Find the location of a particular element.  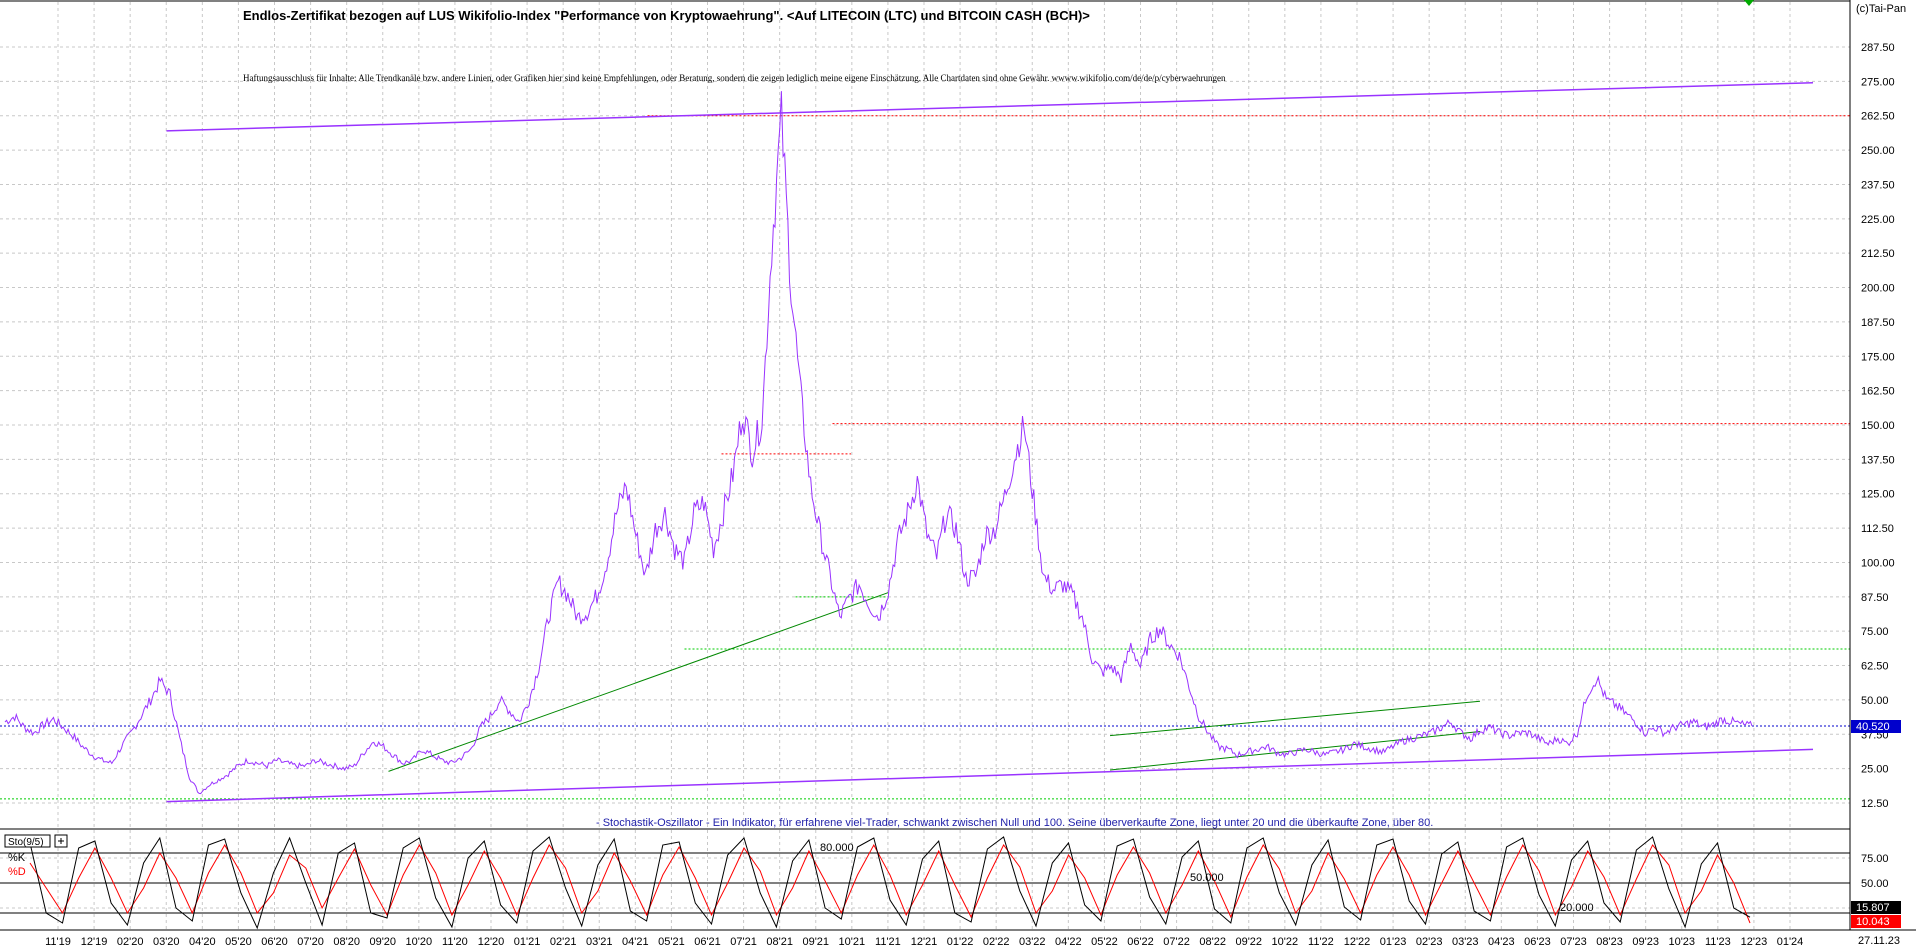

x-tick-label: 03'22 is located at coordinates (1032, 942).